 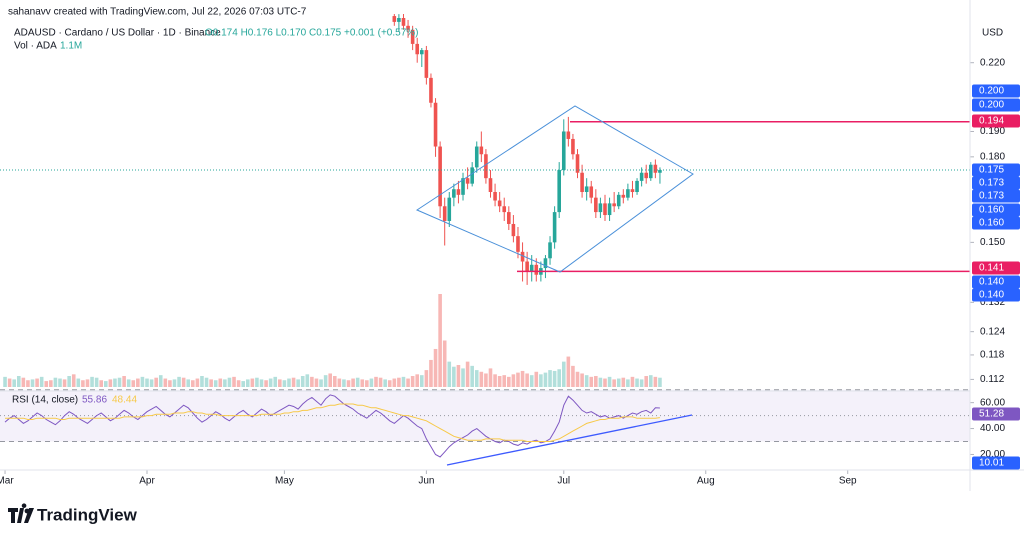 What do you see at coordinates (992, 402) in the screenshot?
I see `rsi-tick-label: 60.00` at bounding box center [992, 402].